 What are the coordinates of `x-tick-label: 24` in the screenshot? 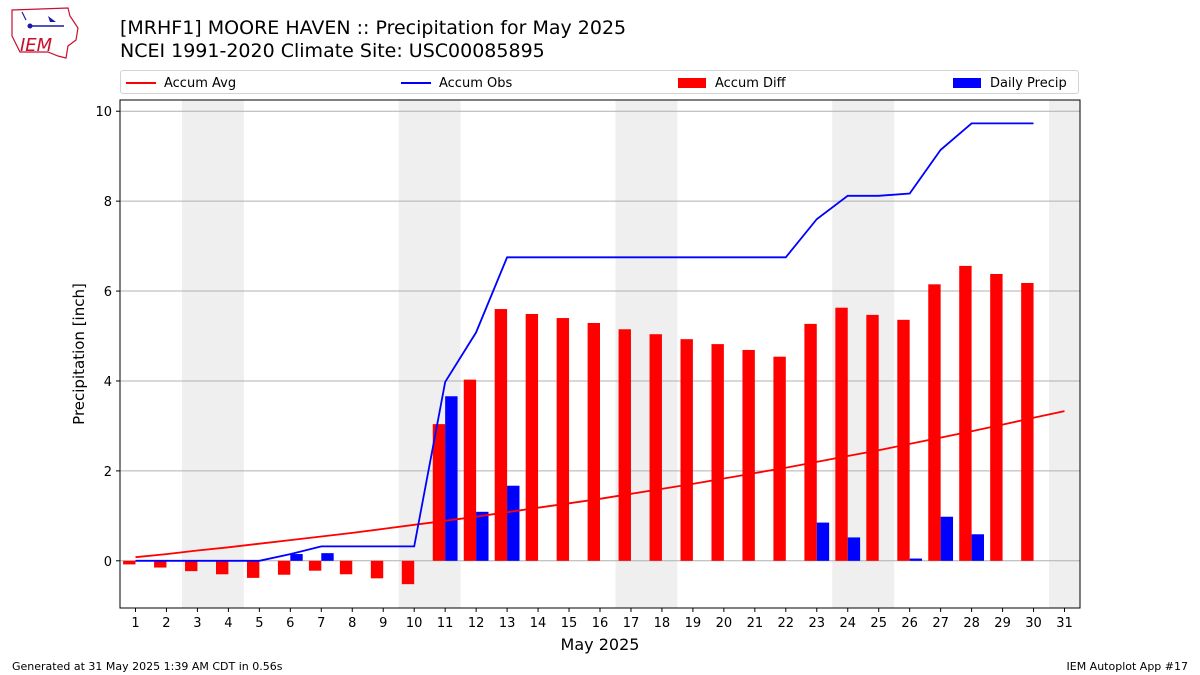 It's located at (847, 623).